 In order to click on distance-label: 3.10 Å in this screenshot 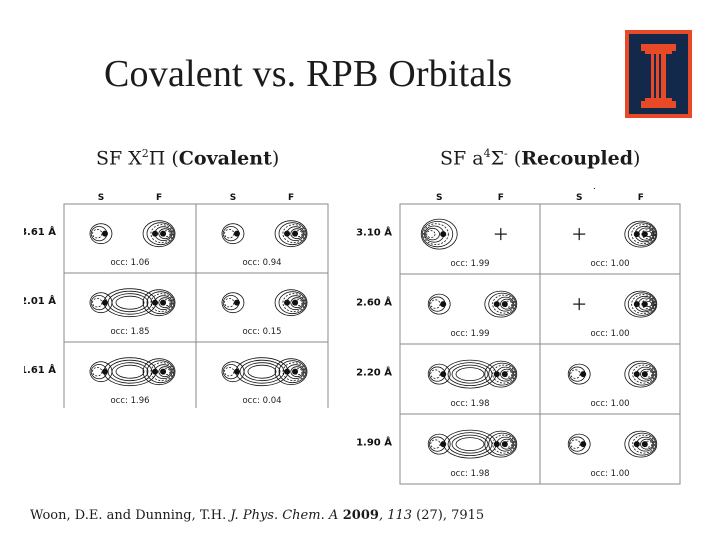, I will do `click(374, 232)`.